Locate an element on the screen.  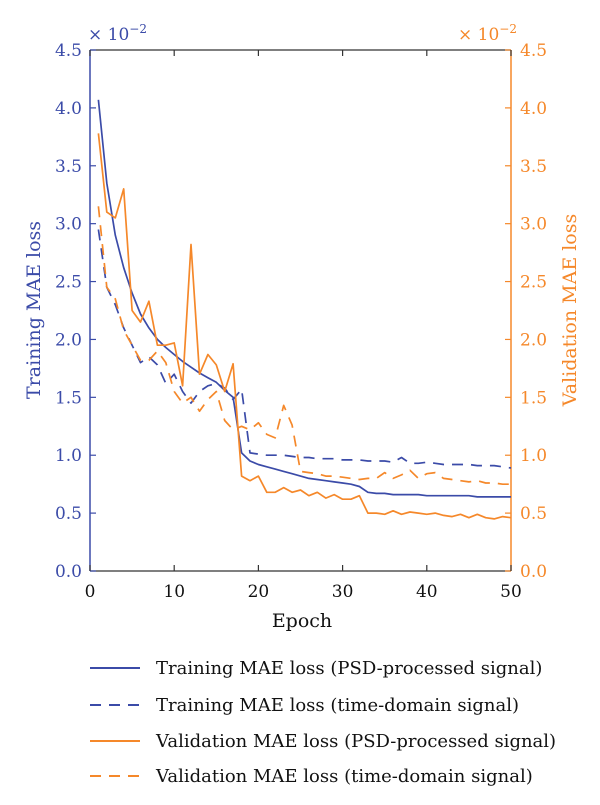
x-tick-label: 20 is located at coordinates (259, 592).